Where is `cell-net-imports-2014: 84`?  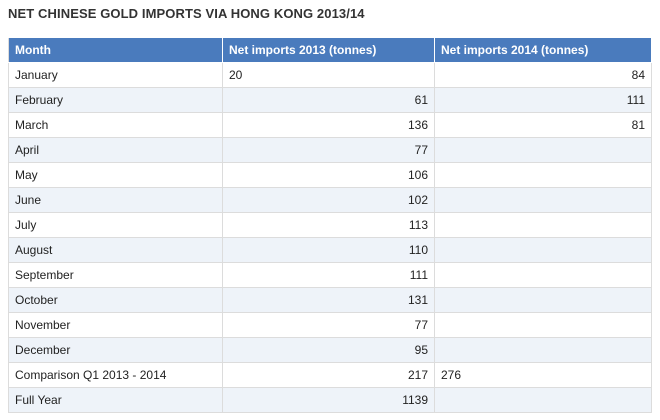
cell-net-imports-2014: 84 is located at coordinates (543, 75).